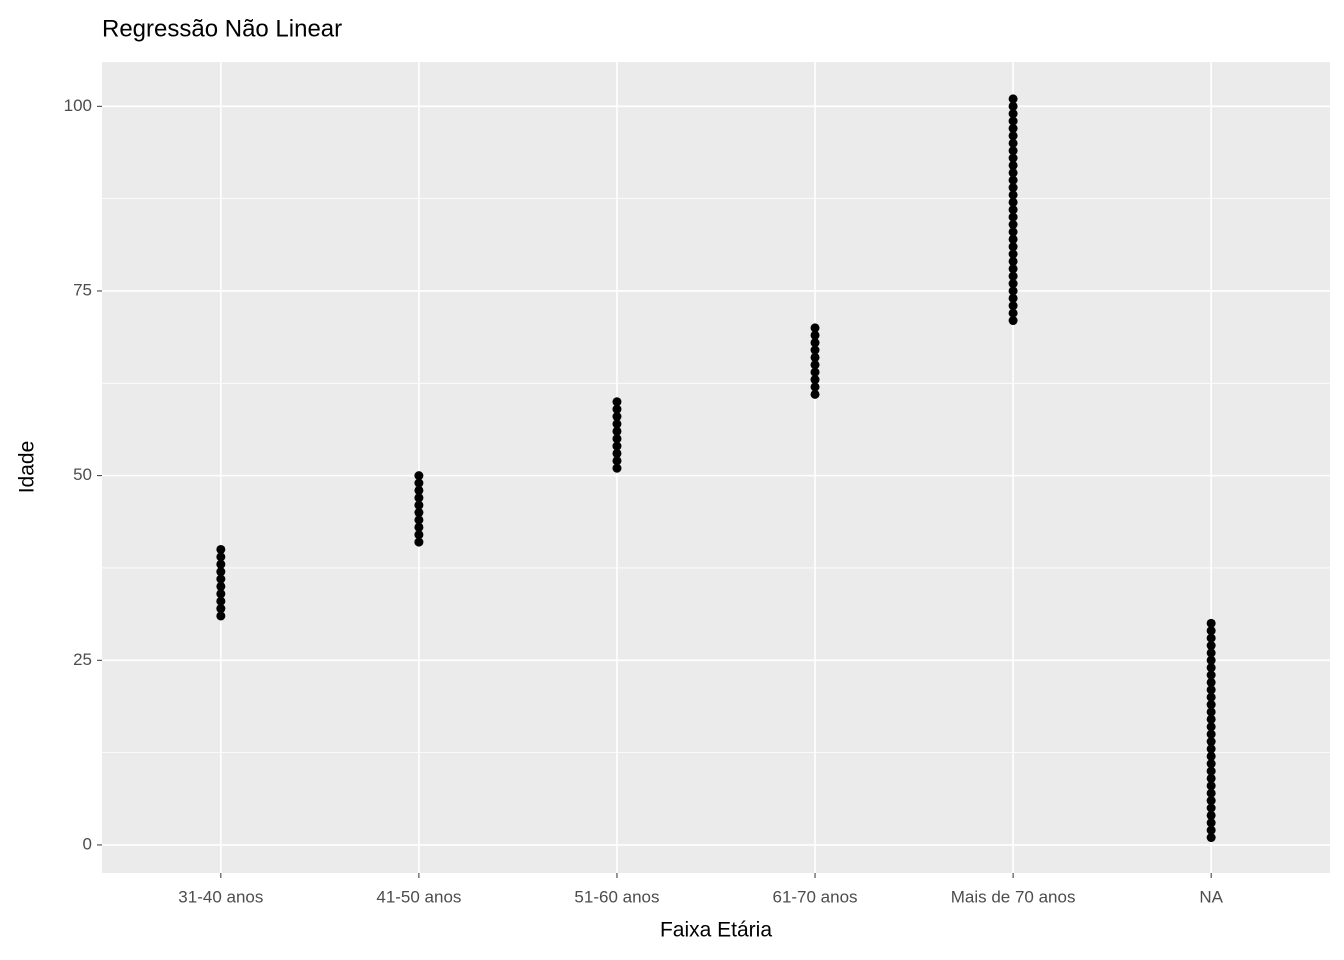 This screenshot has width=1344, height=960. I want to click on x-tick-label: 41-50 anos, so click(418, 896).